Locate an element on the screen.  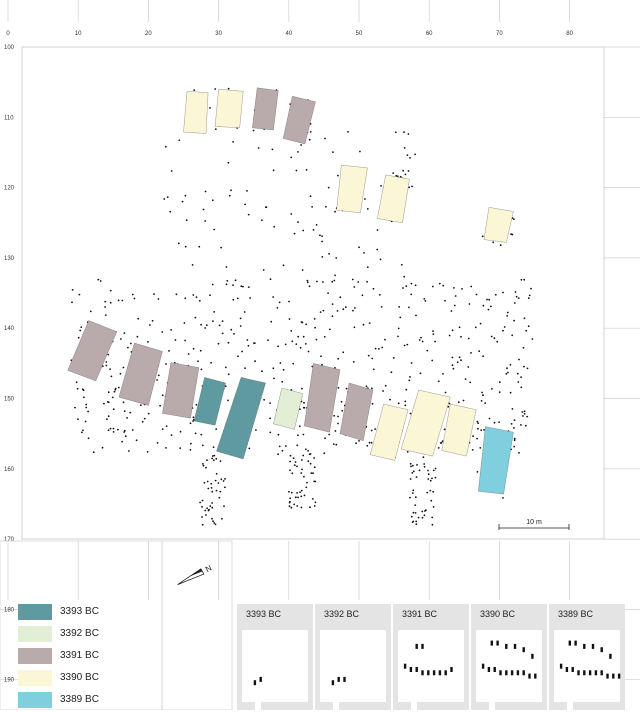
legend-item-3391: 3391 BC is located at coordinates (88, 658).